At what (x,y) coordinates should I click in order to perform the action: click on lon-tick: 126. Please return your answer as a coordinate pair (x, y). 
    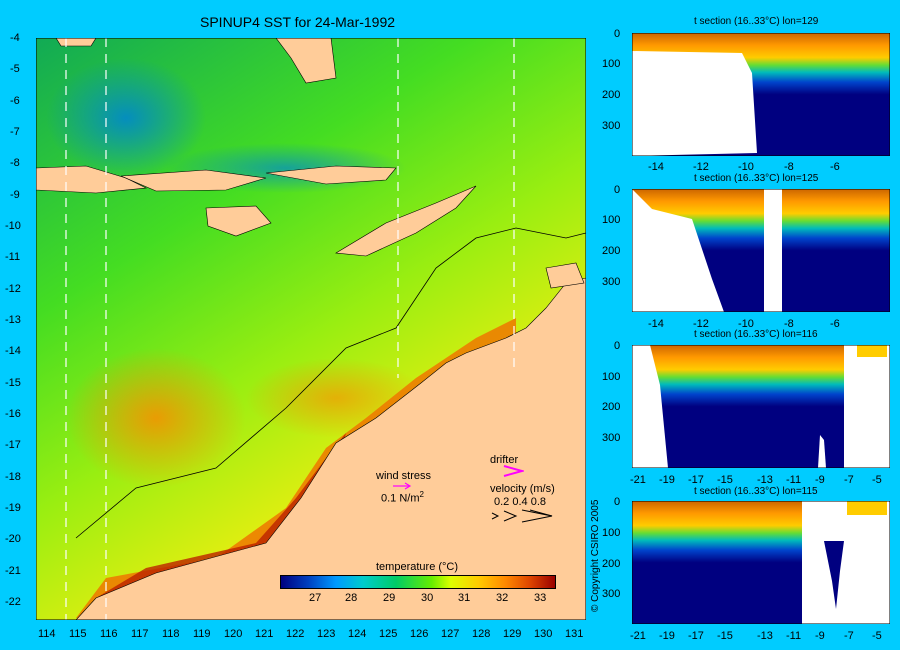
    Looking at the image, I should click on (419, 634).